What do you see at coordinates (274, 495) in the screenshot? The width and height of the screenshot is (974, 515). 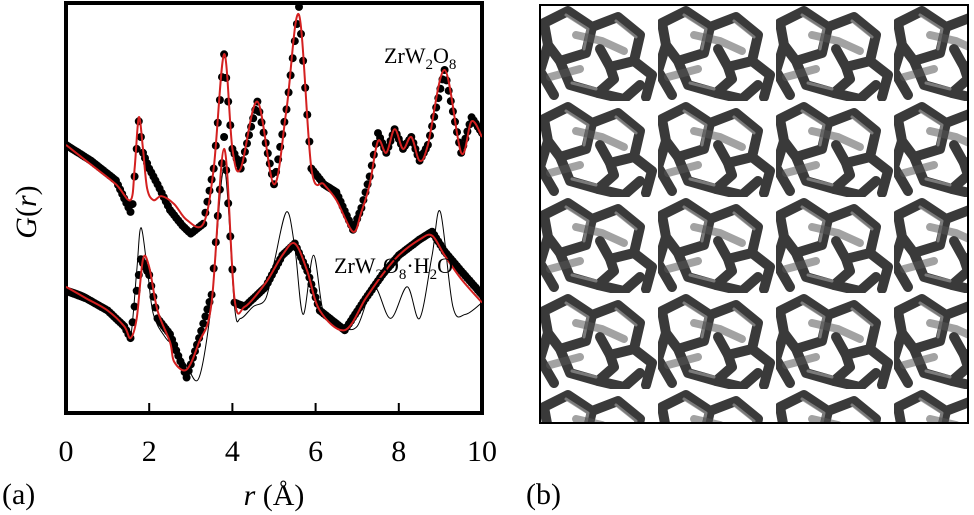 I see `x-axis-title: r (Å)` at bounding box center [274, 495].